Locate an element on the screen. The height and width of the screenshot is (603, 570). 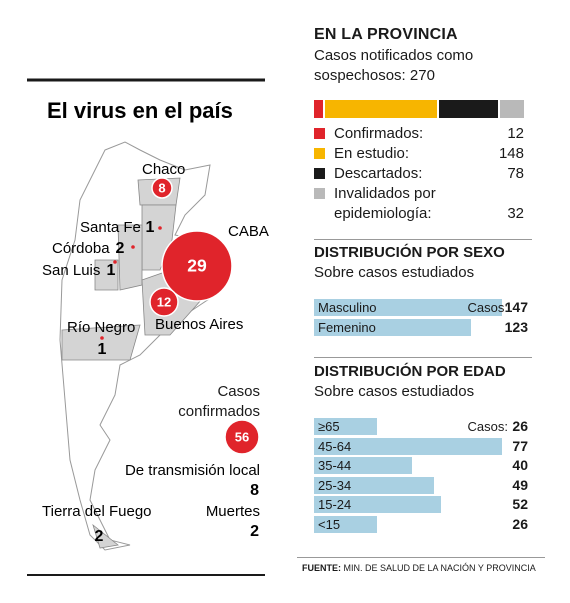
deaths-label: Muertes is located at coordinates (233, 511).